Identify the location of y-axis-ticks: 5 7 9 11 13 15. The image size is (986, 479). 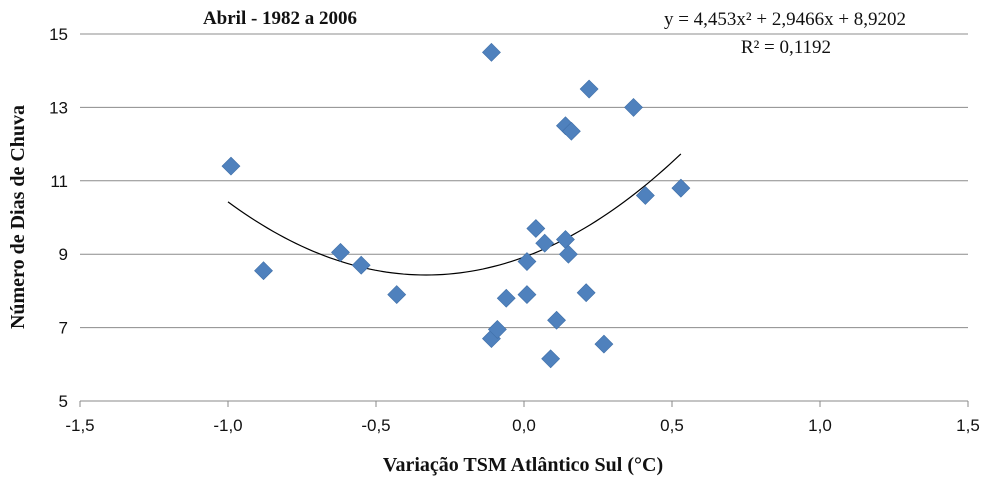
(58, 218).